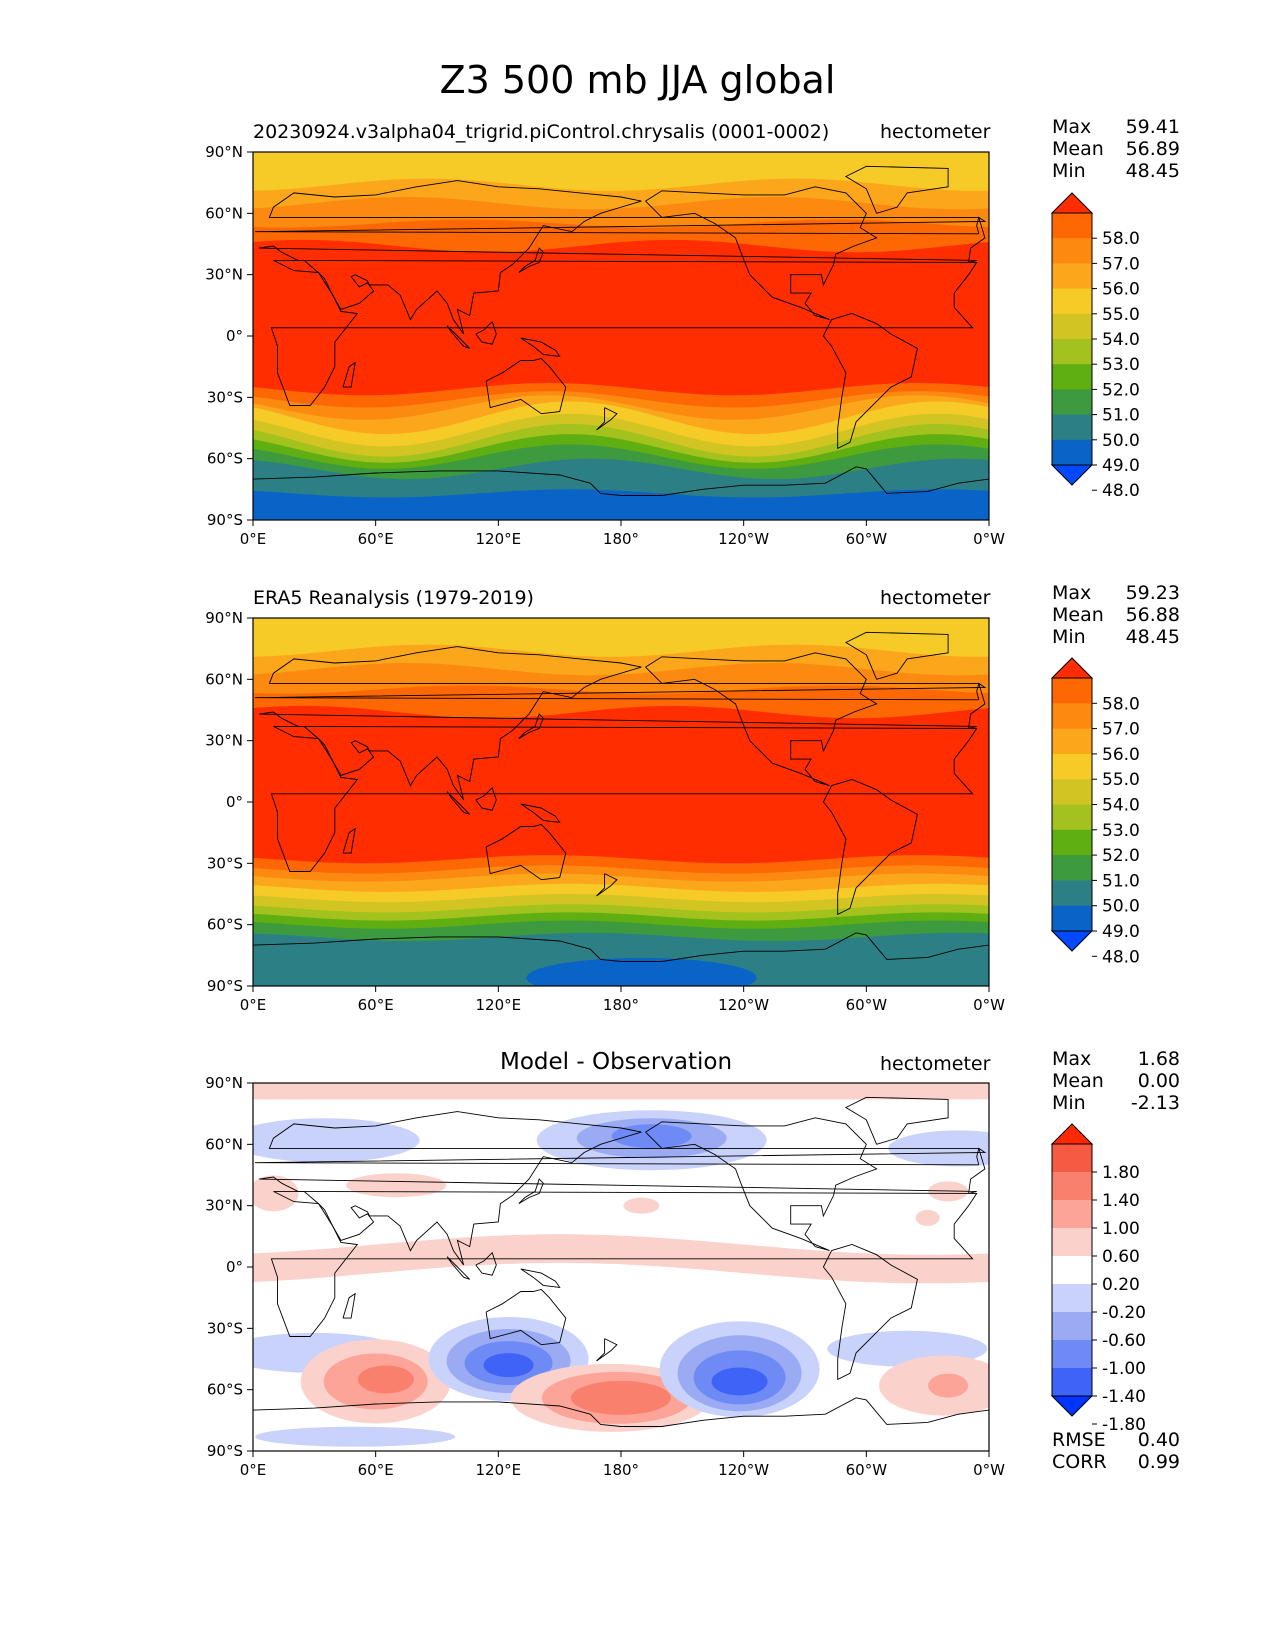 The image size is (1275, 1650). What do you see at coordinates (393, 598) in the screenshot?
I see `panel-reference-left-title: ERA5 Reanalysis (1979-2019)` at bounding box center [393, 598].